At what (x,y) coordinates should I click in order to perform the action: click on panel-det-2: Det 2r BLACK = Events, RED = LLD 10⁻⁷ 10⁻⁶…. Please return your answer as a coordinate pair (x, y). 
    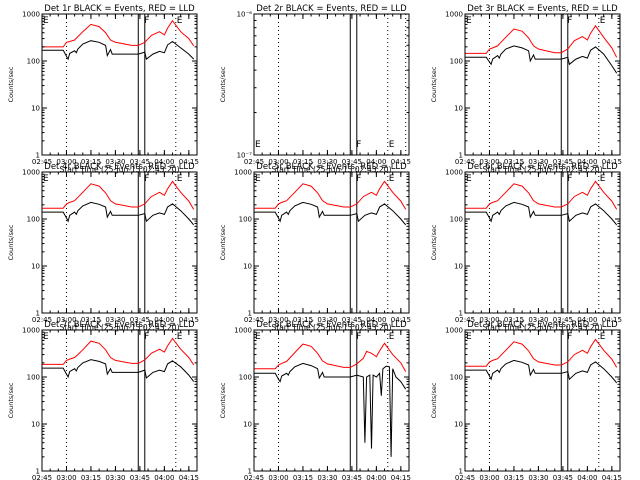
    Looking at the image, I should click on (315, 89).